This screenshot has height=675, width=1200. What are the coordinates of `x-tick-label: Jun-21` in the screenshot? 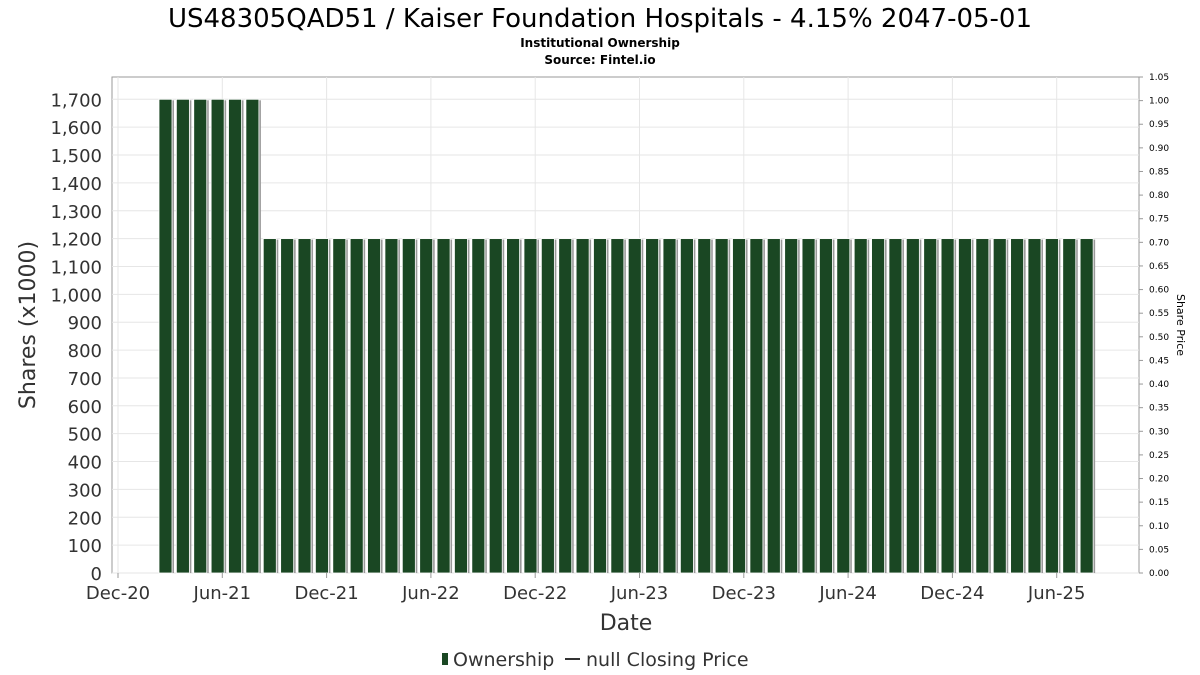 It's located at (222, 593).